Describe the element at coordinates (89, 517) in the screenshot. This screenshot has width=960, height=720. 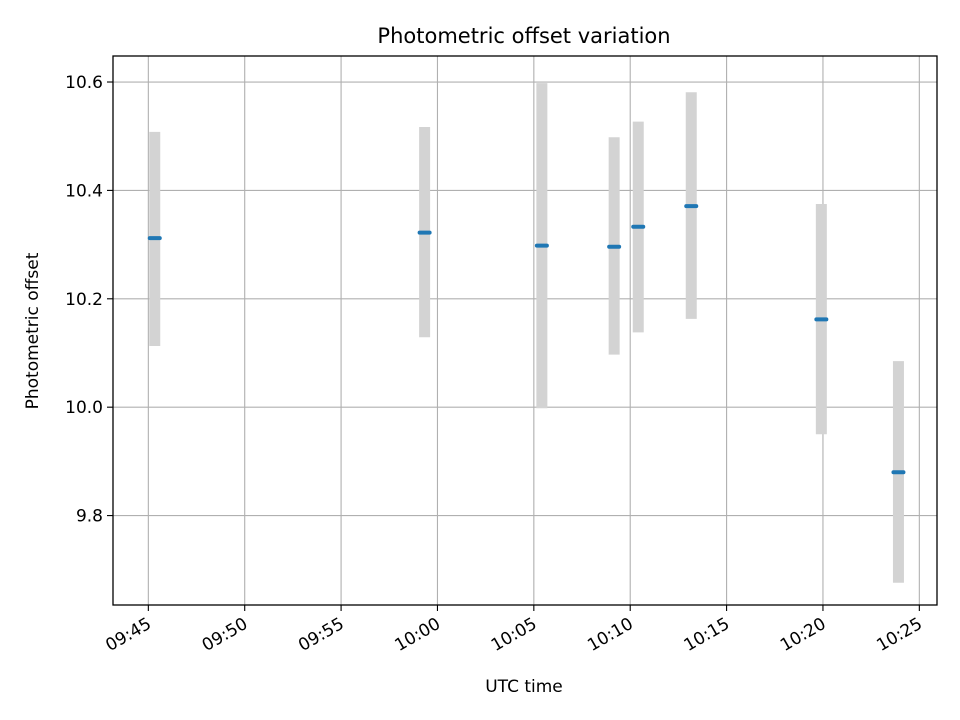
I see `y-tick-label: 9.8` at that location.